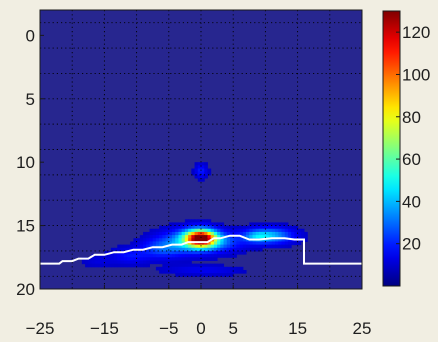 This screenshot has height=342, width=438. I want to click on x-tick-label: −25, so click(40, 328).